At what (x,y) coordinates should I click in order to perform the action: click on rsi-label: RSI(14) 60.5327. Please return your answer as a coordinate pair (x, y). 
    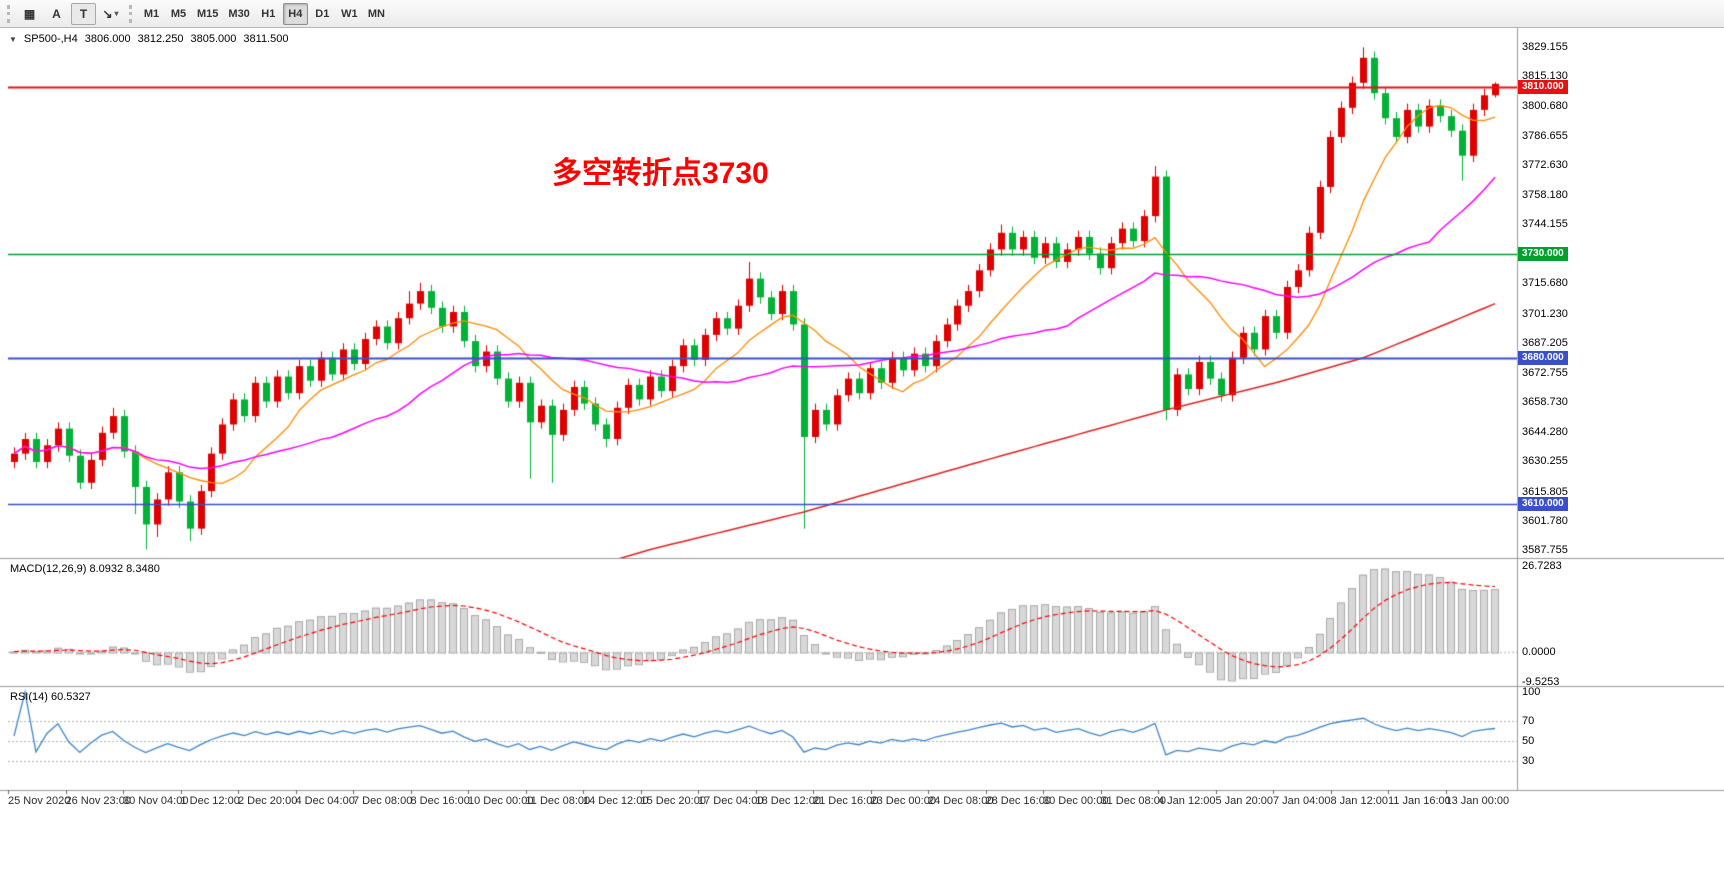
    Looking at the image, I should click on (50, 697).